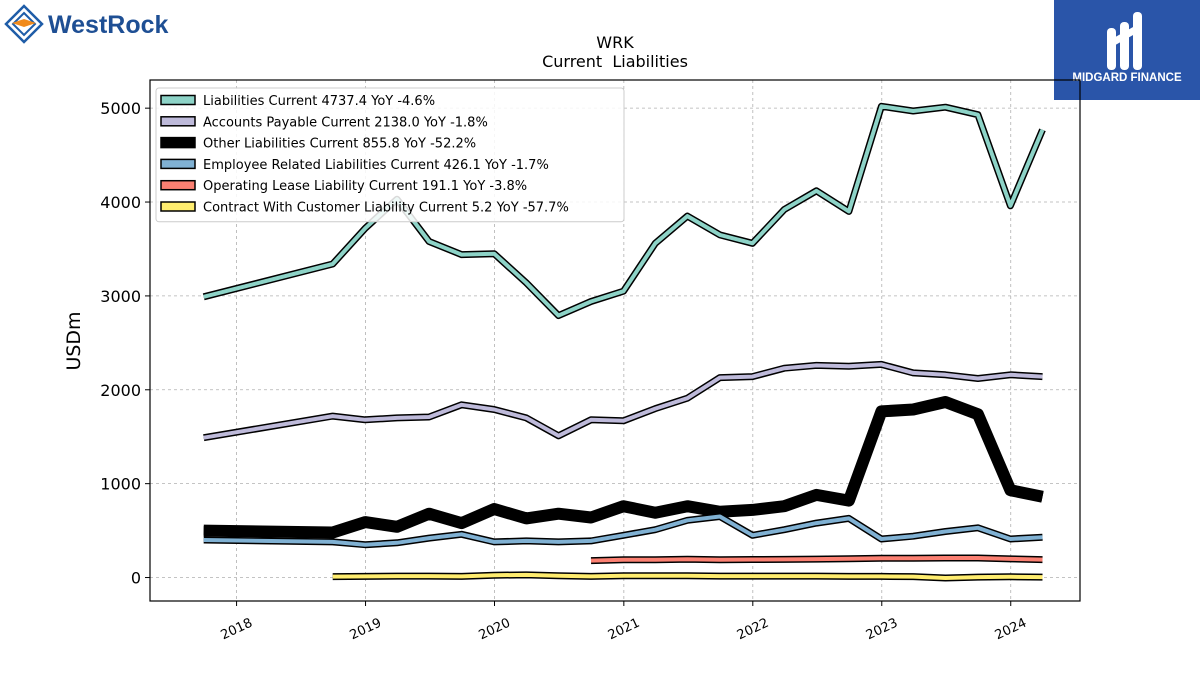 The width and height of the screenshot is (1200, 675). I want to click on chart-title: WRK, so click(615, 42).